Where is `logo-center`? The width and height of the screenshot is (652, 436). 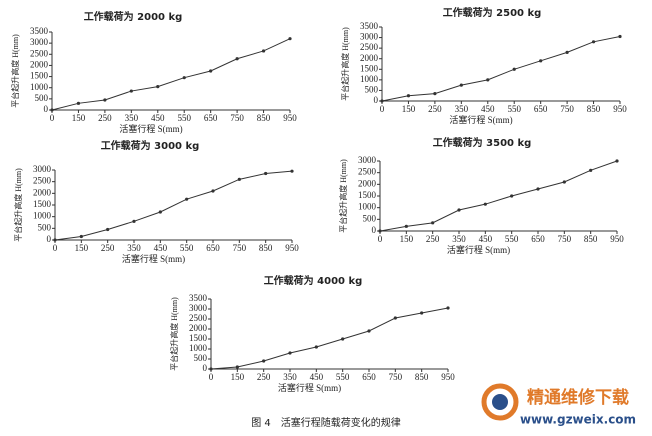 logo-center is located at coordinates (500, 402).